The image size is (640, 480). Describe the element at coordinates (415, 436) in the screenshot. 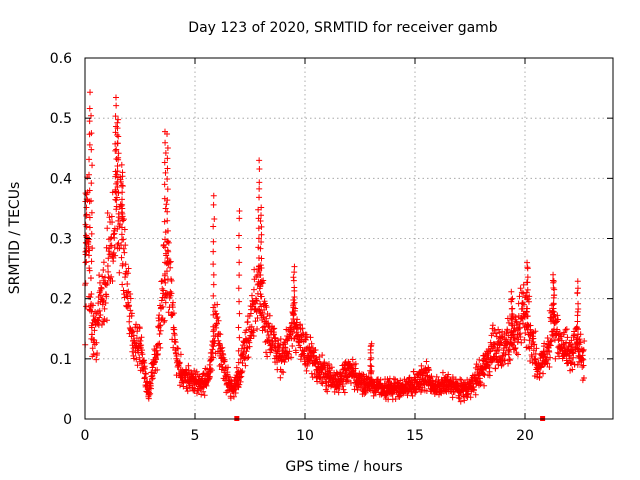

I see `x-tick-label: 15` at that location.